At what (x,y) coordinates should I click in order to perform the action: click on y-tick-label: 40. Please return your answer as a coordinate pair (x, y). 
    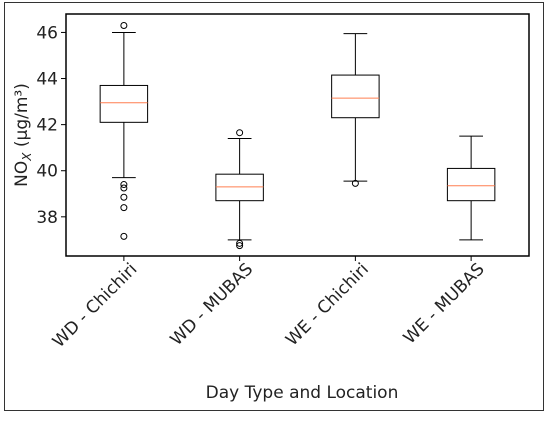
    Looking at the image, I should click on (47, 172).